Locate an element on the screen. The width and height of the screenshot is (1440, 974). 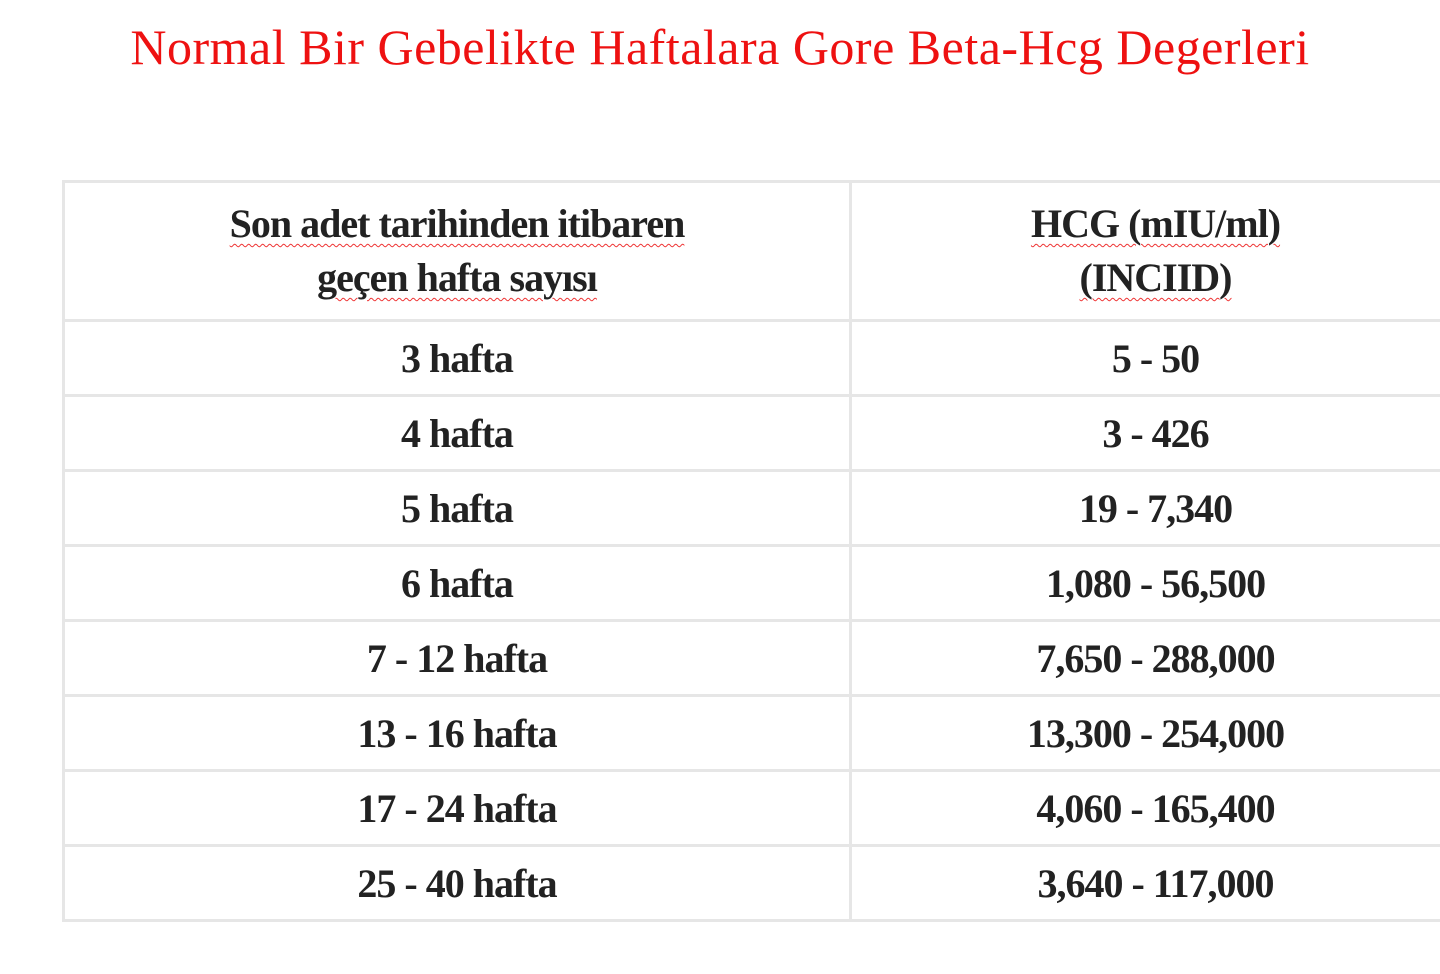
week-cell: 6 hafta is located at coordinates (457, 583).